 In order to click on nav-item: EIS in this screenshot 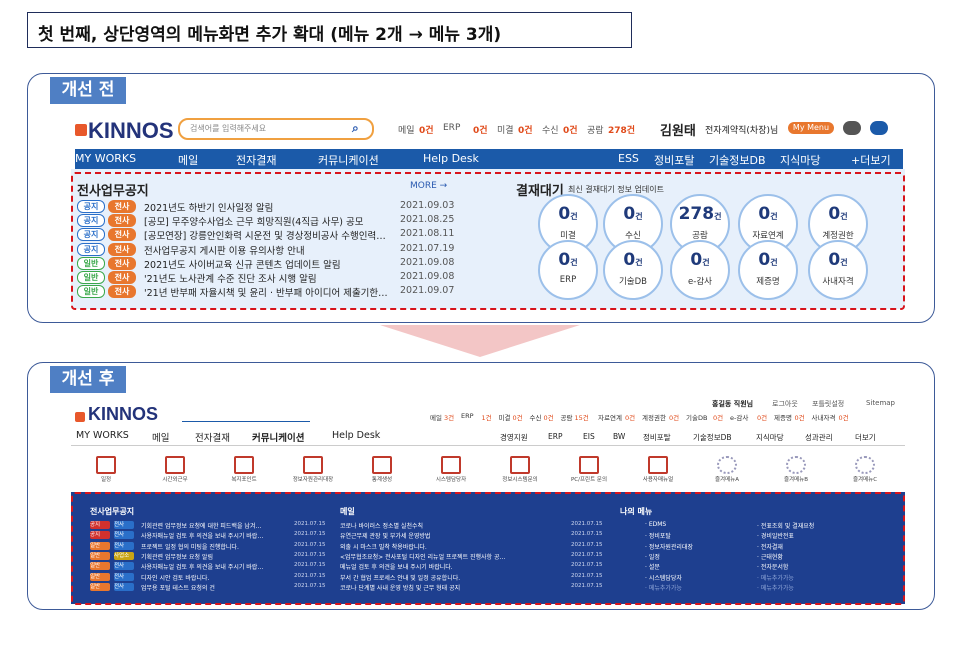, I will do `click(589, 436)`.